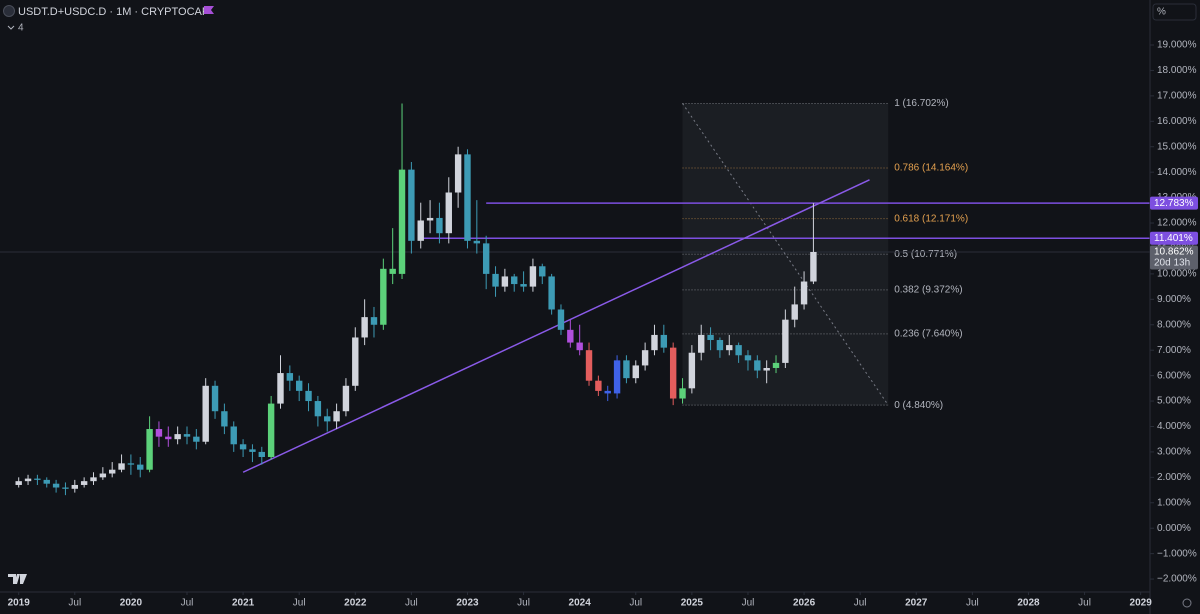 The height and width of the screenshot is (614, 1200). What do you see at coordinates (1177, 45) in the screenshot?
I see `y-tick-label: 19.000%` at bounding box center [1177, 45].